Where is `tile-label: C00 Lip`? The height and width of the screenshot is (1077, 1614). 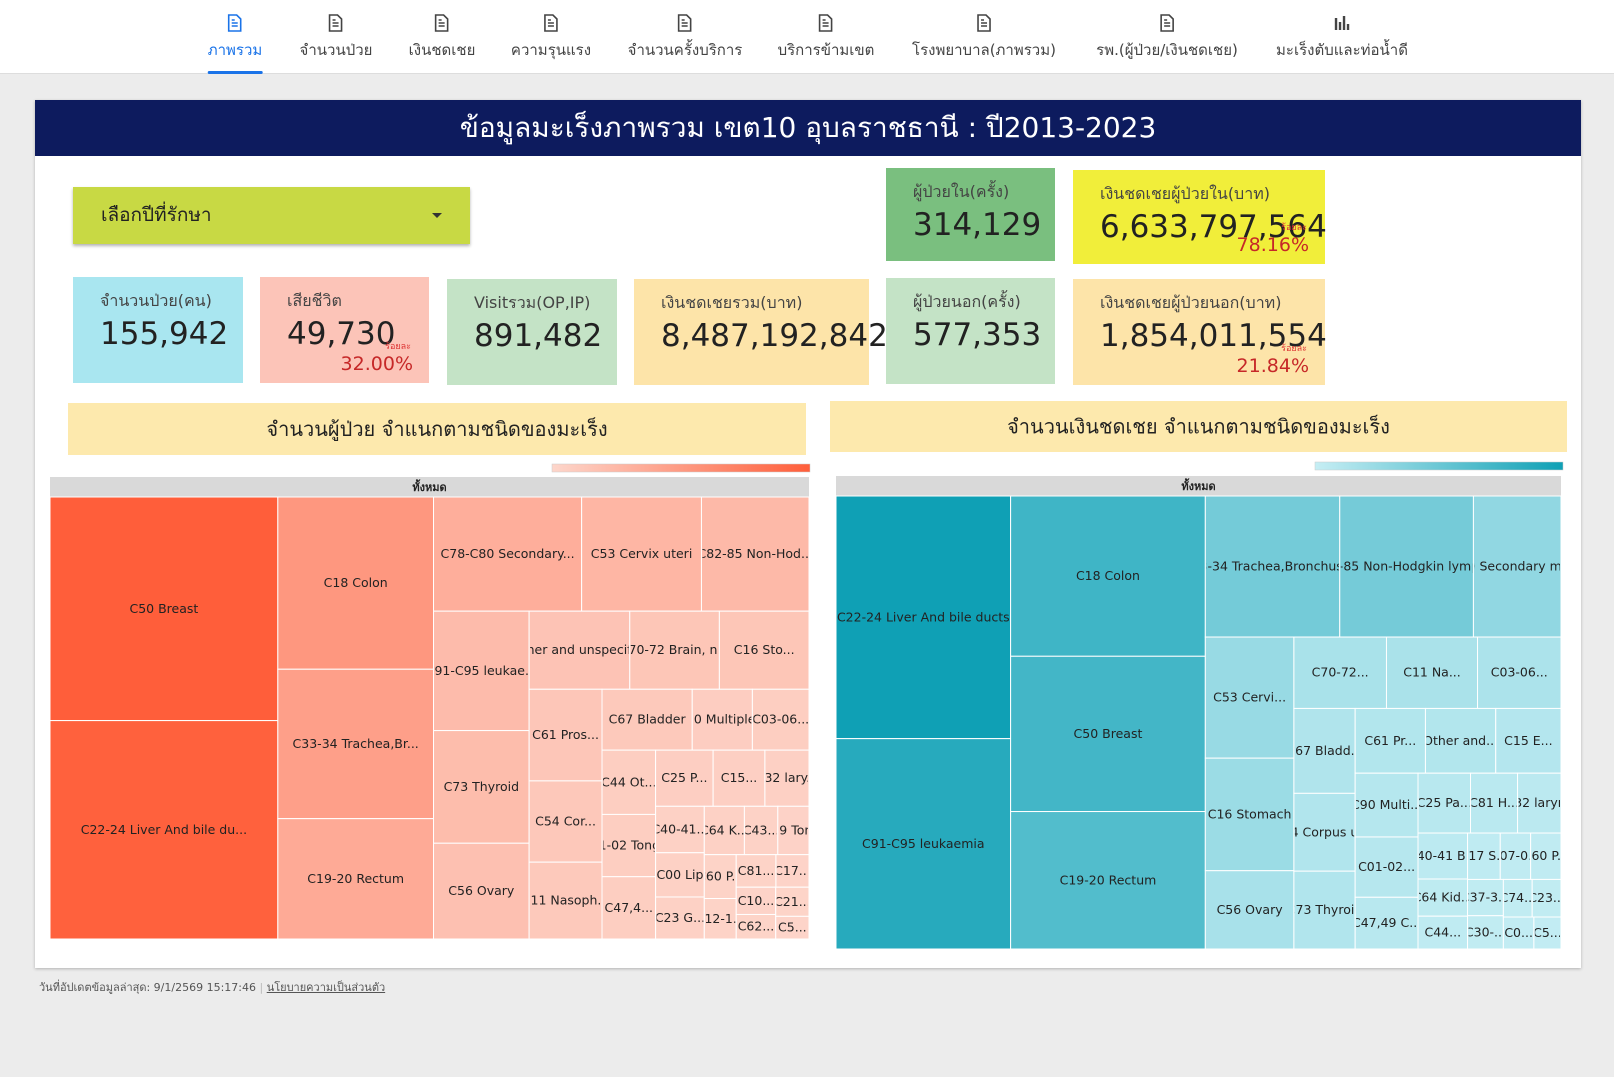
tile-label: C00 Lip is located at coordinates (679, 874).